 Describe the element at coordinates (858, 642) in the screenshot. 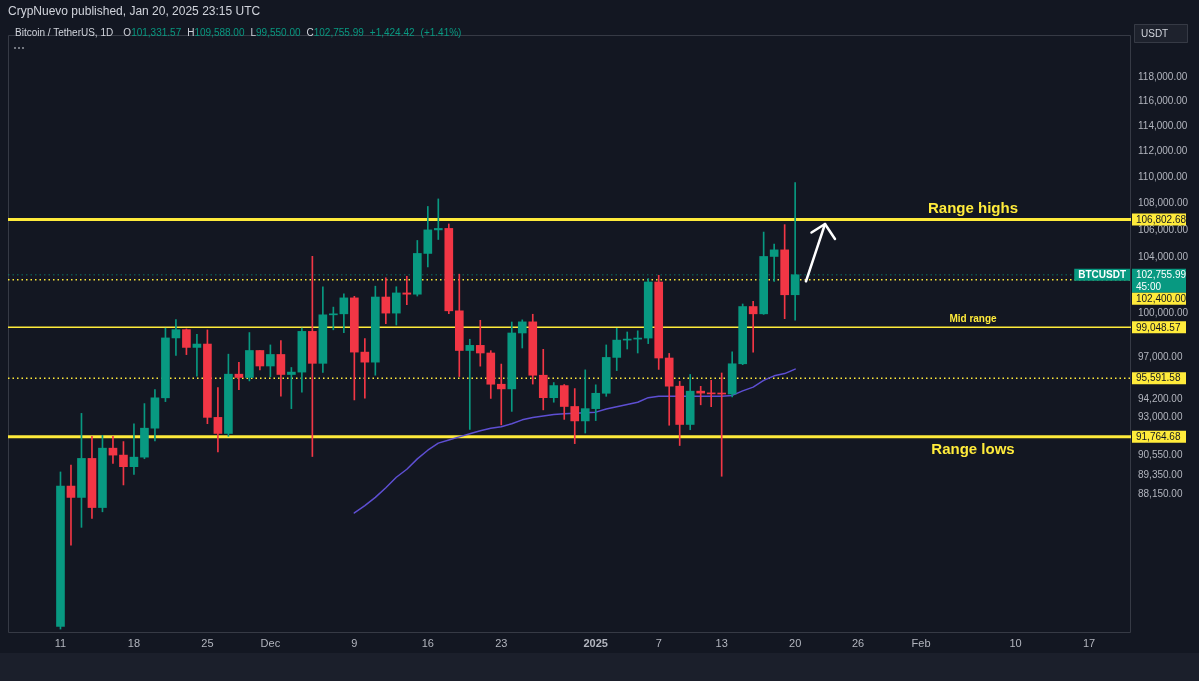

I see `x-tick-label: 26` at that location.